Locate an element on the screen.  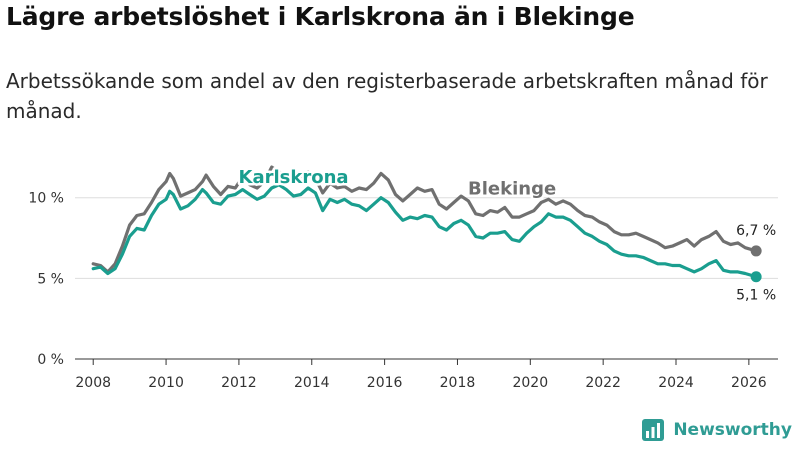
y-tick-label: 10 % is located at coordinates (46, 199).